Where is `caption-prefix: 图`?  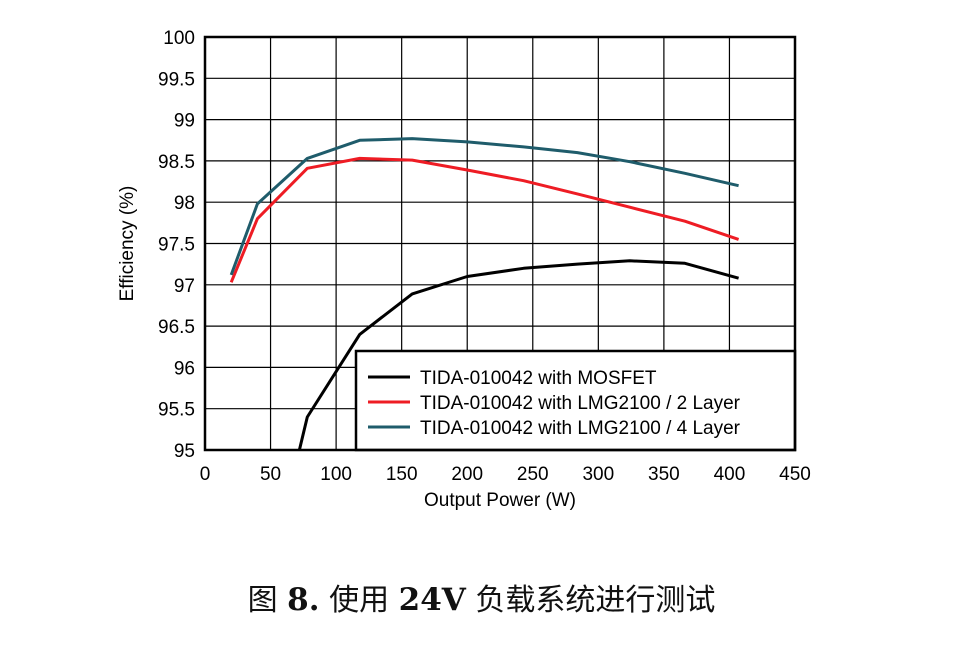
caption-prefix: 图 is located at coordinates (262, 600).